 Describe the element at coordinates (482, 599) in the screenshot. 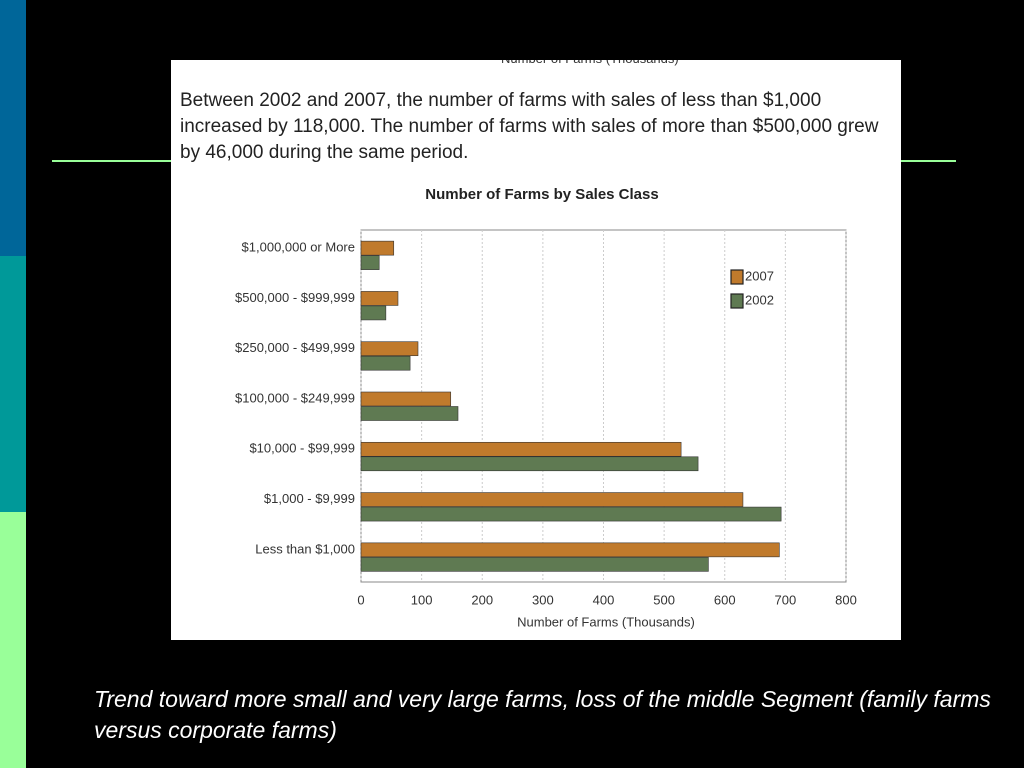

I see `x-tick-label: 200` at that location.